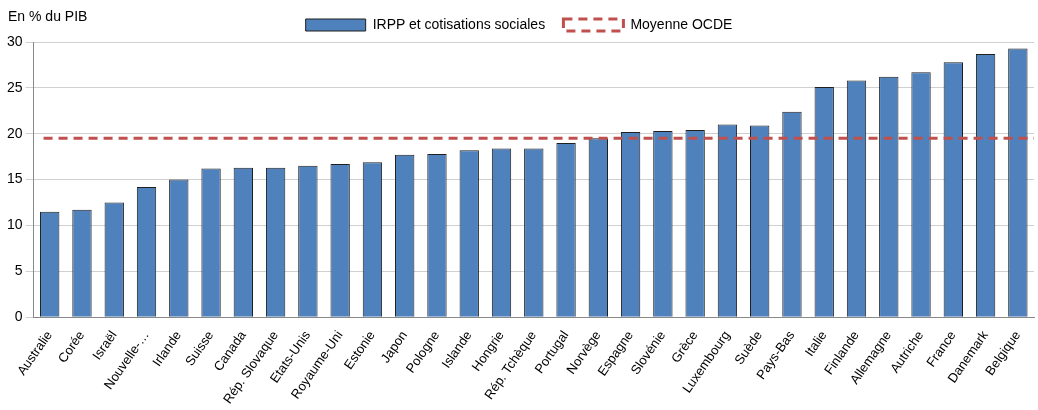 This screenshot has width=1038, height=410. I want to click on y-tick-label: 15, so click(14, 178).